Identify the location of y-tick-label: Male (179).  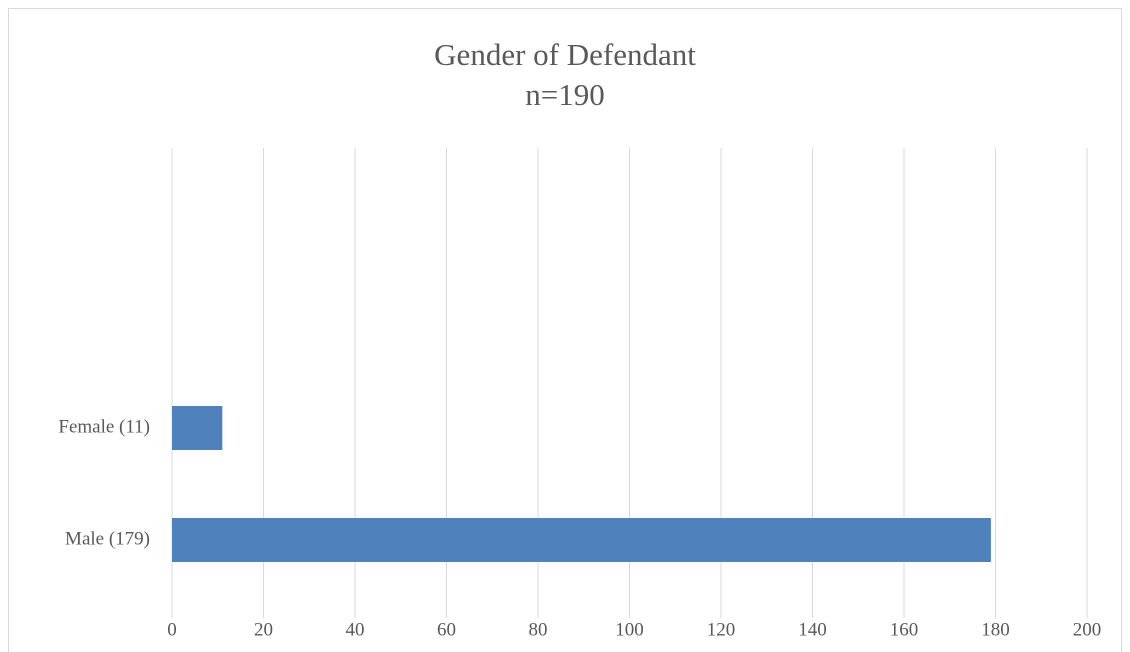
(107, 538).